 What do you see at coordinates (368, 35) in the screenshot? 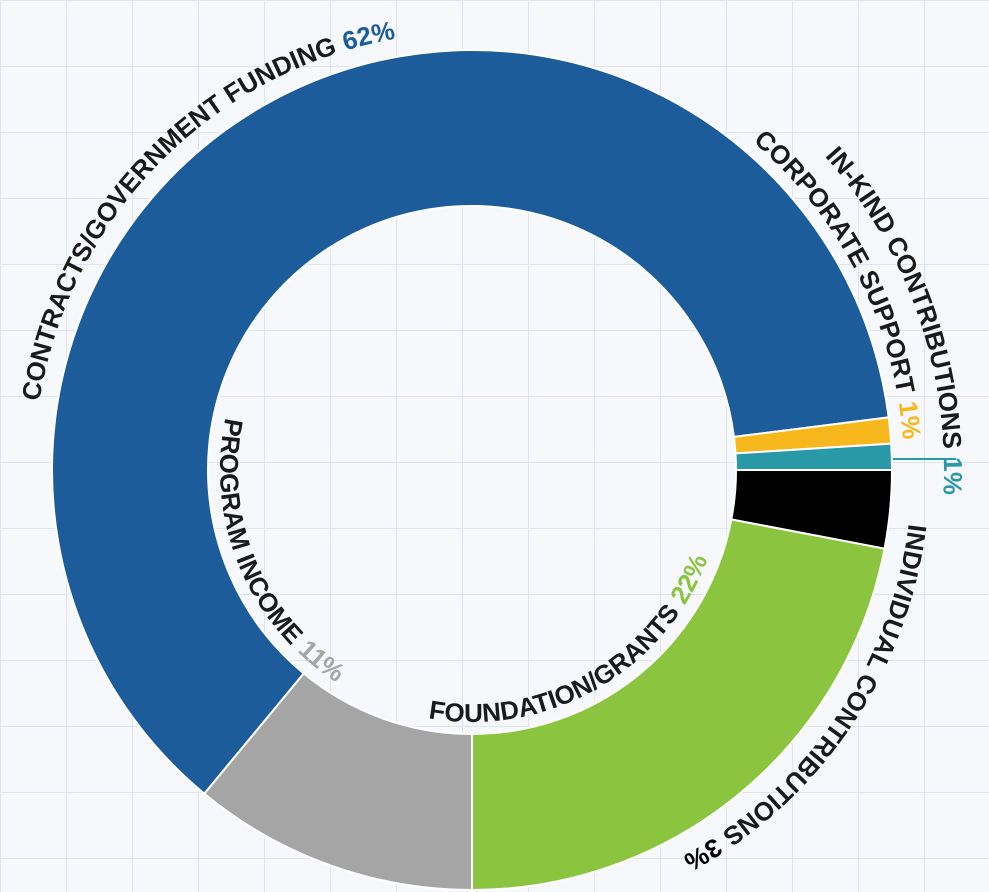
I see `value-label: 62%` at bounding box center [368, 35].